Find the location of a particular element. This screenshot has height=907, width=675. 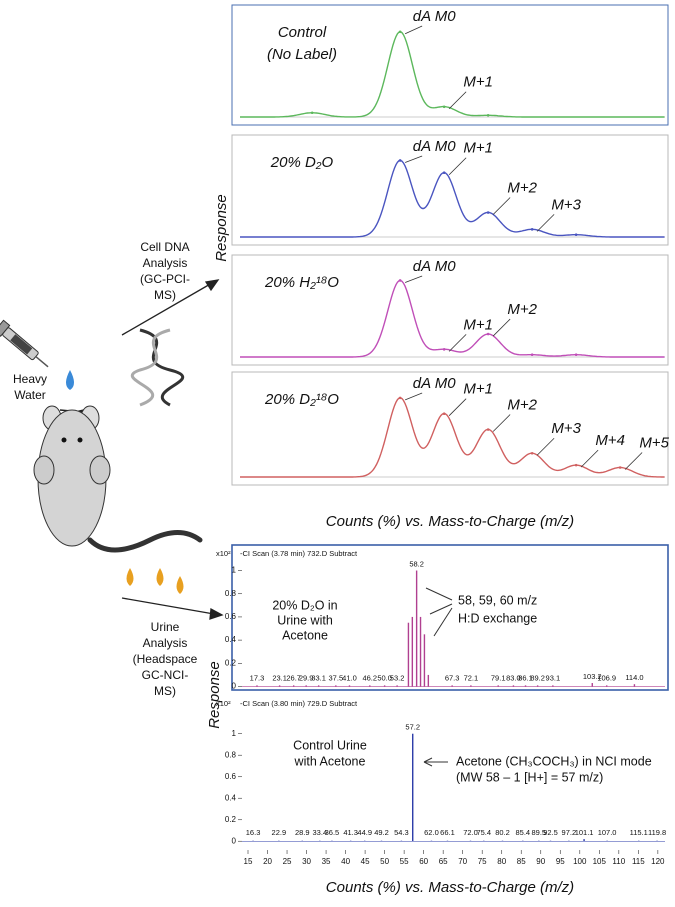

sample-label: 20% D₂O is located at coordinates (302, 162).